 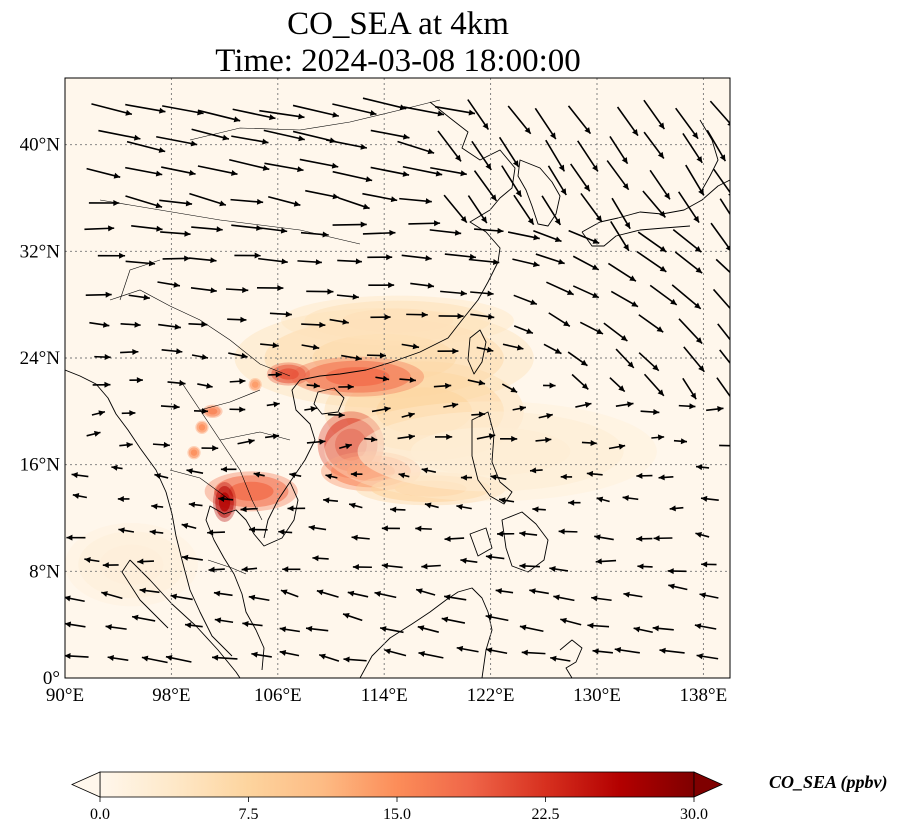 I want to click on lat-tick-label: 8°N, so click(x=44, y=571).